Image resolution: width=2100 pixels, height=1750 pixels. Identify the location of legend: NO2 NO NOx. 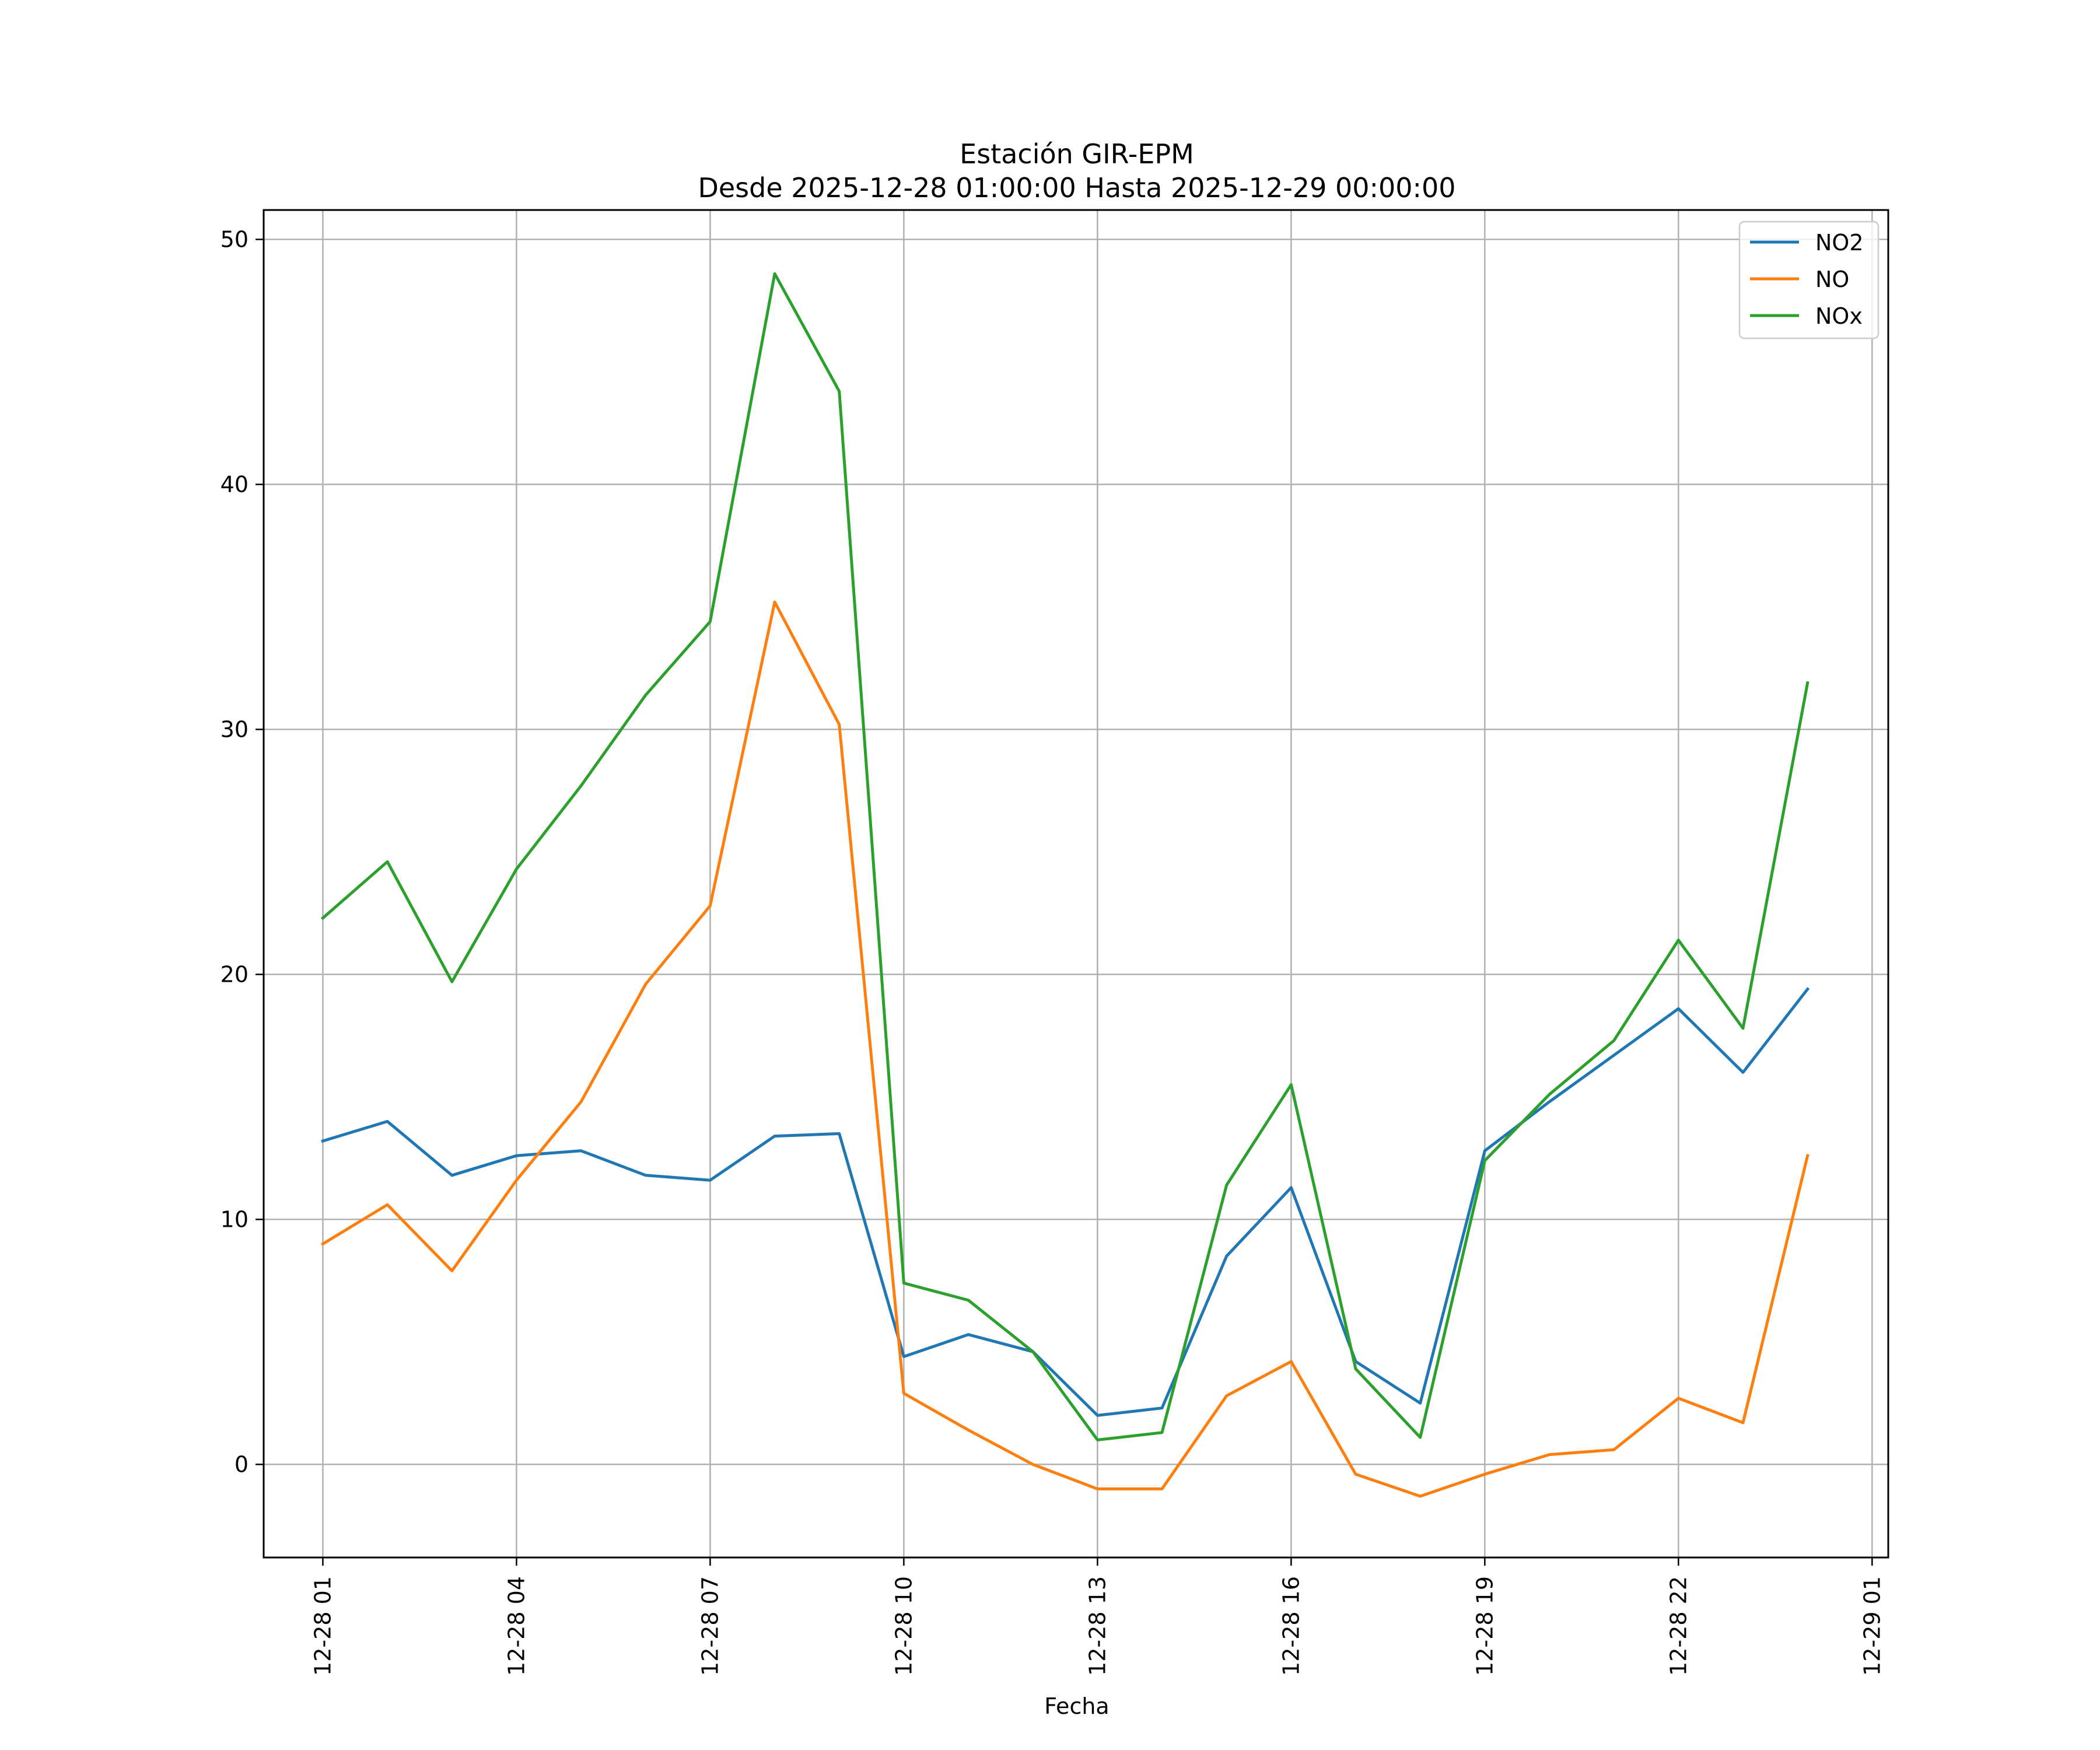
(1809, 280).